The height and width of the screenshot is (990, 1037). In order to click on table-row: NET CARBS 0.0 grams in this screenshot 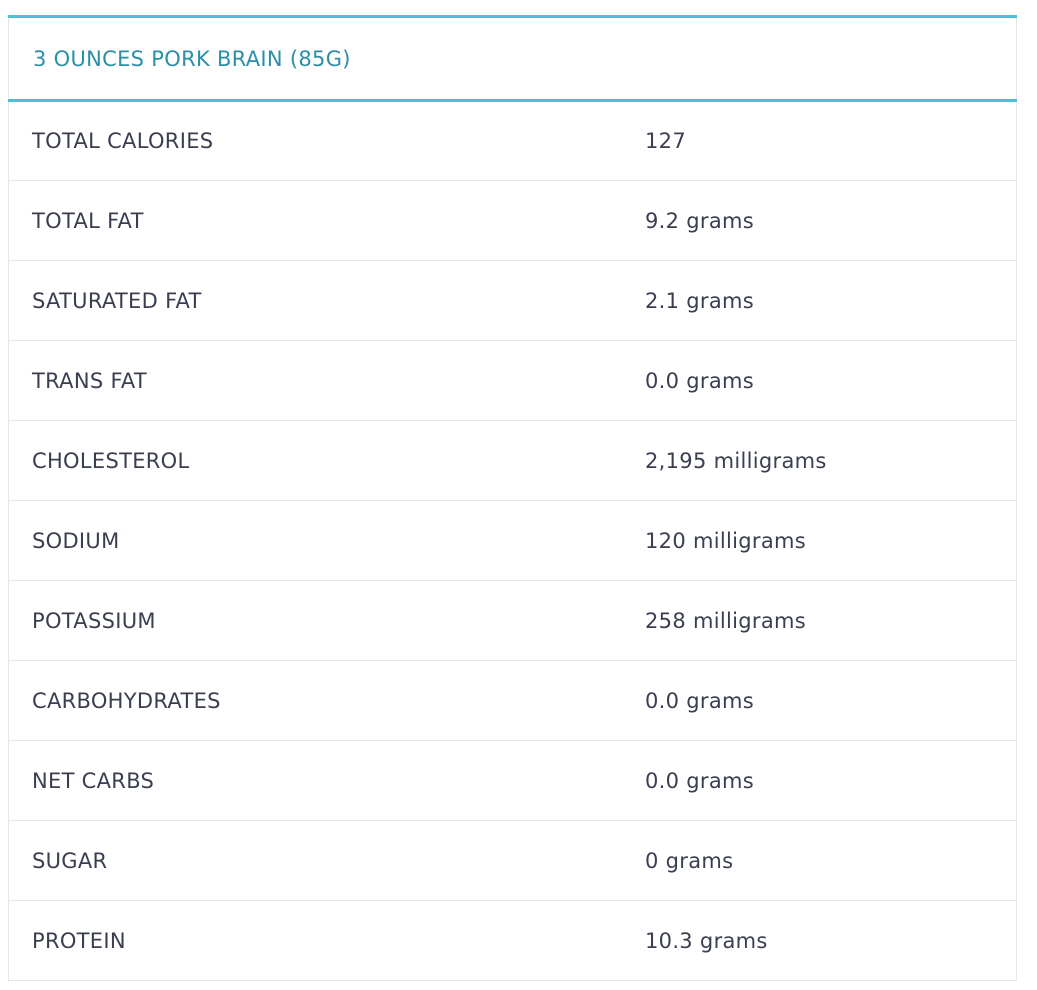, I will do `click(512, 781)`.